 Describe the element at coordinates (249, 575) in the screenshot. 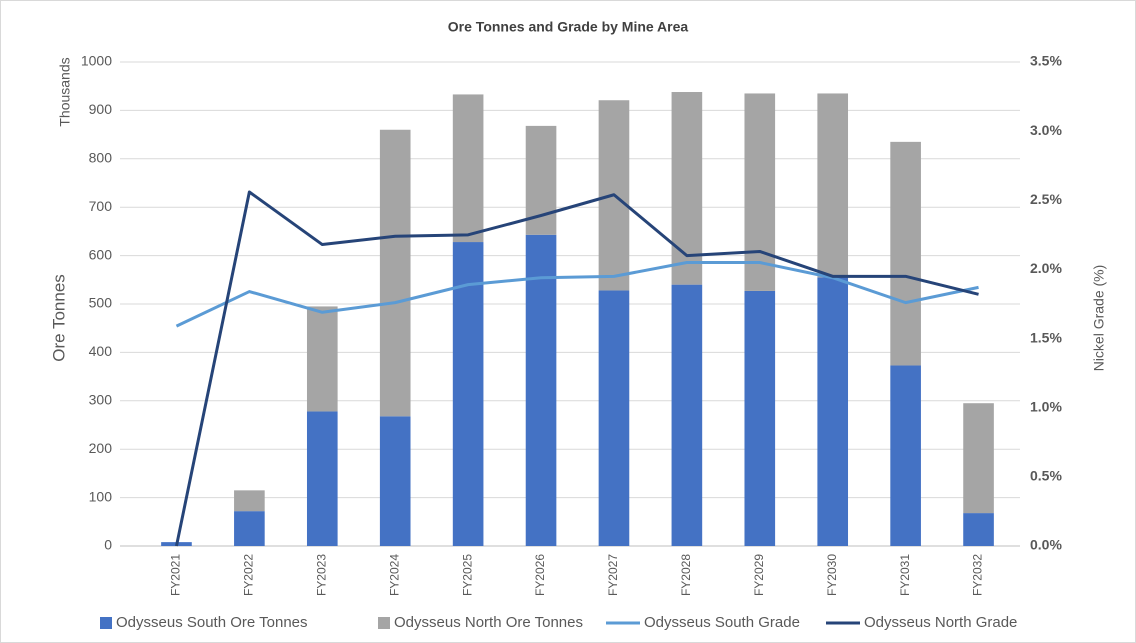

I see `x-tick-label: FY2022` at that location.